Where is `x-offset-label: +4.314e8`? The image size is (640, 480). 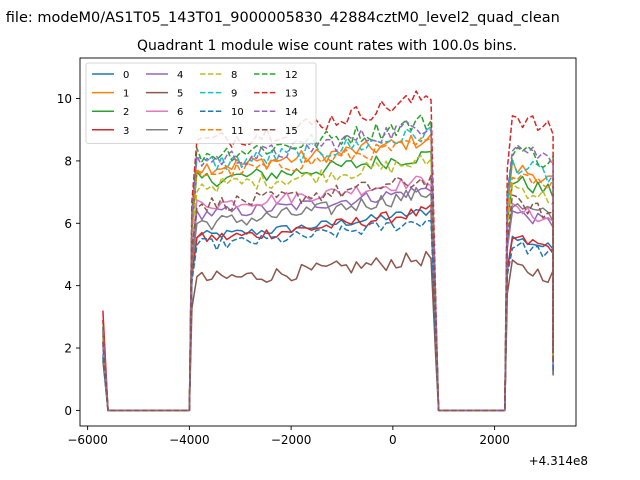 x-offset-label: +4.314e8 is located at coordinates (558, 461).